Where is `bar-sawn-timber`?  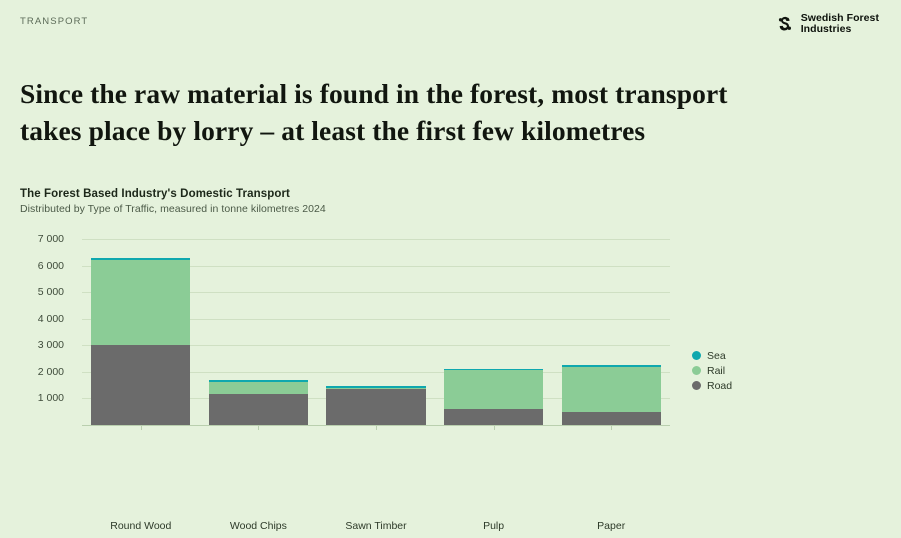 bar-sawn-timber is located at coordinates (376, 405).